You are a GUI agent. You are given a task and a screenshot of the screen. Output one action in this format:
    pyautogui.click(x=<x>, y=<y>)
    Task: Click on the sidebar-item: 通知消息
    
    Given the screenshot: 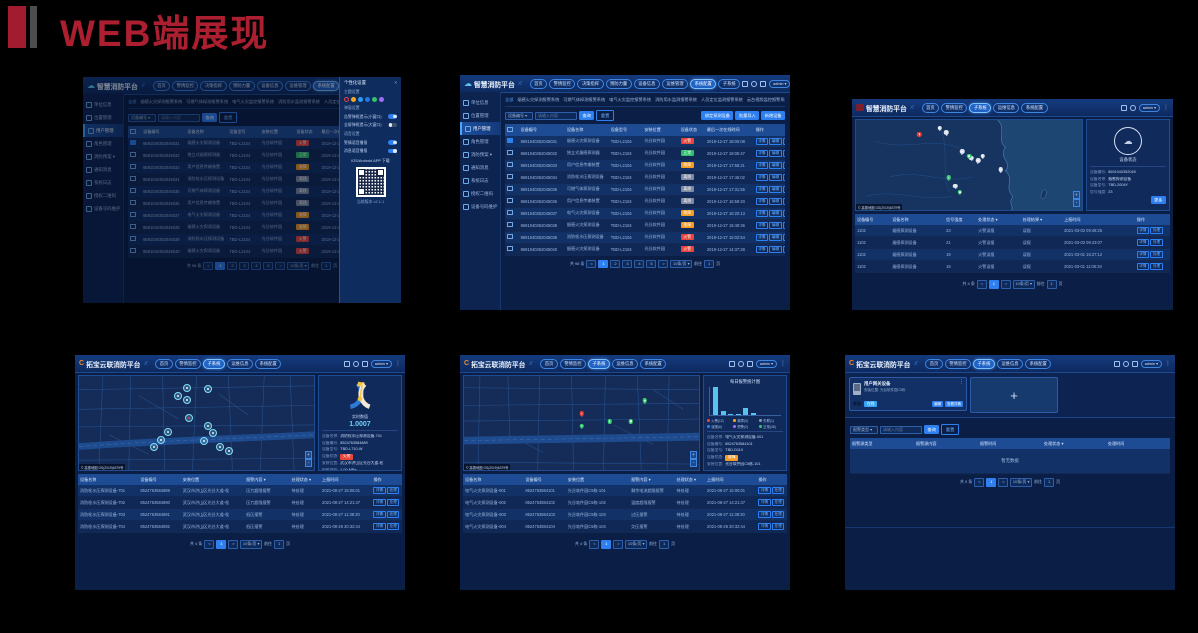 What is the action you would take?
    pyautogui.click(x=480, y=167)
    